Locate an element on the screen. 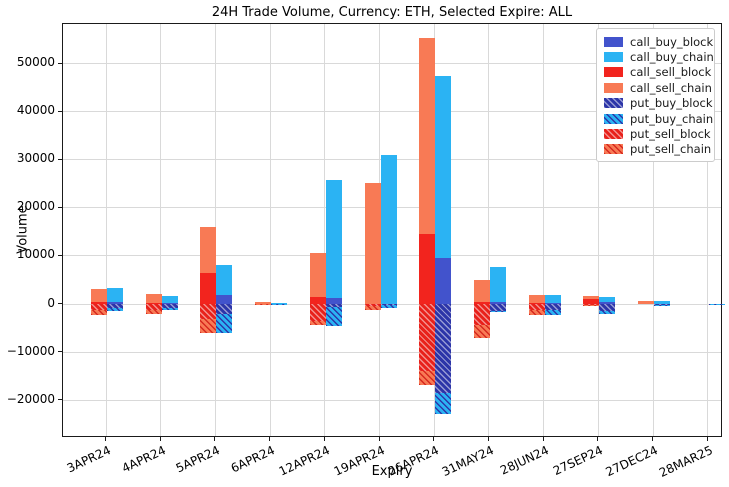 This screenshot has height=487, width=729. bar-segment-3APR24-put_buy_chain is located at coordinates (115, 310).